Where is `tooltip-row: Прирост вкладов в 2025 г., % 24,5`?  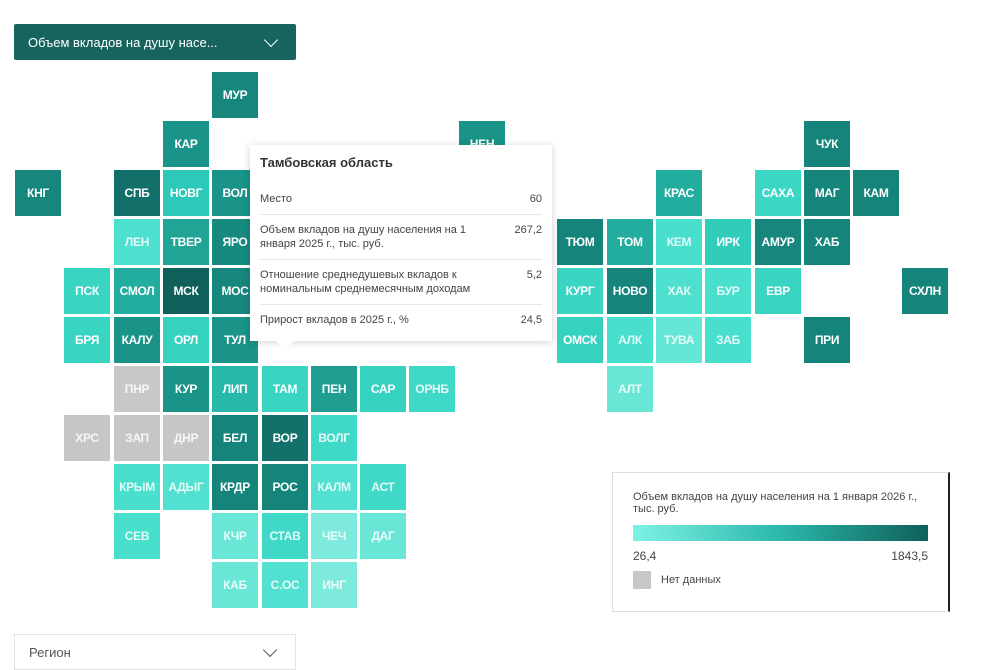 tooltip-row: Прирост вкладов в 2025 г., % 24,5 is located at coordinates (401, 320).